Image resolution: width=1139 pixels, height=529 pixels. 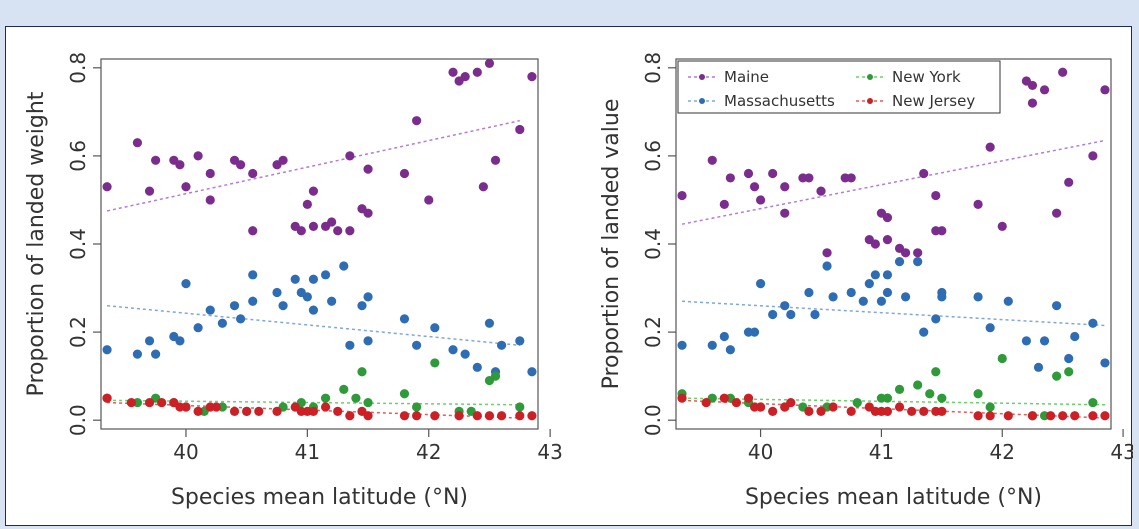 I want to click on x-tick-label: 42, so click(x=1002, y=452).